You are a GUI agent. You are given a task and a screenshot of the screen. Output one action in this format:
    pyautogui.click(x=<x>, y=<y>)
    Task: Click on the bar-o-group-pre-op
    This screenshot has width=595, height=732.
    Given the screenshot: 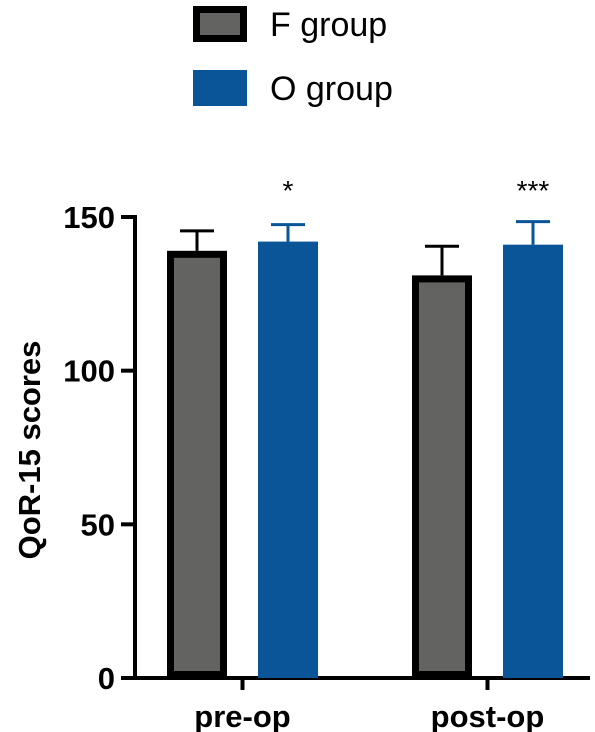 What is the action you would take?
    pyautogui.click(x=288, y=459)
    